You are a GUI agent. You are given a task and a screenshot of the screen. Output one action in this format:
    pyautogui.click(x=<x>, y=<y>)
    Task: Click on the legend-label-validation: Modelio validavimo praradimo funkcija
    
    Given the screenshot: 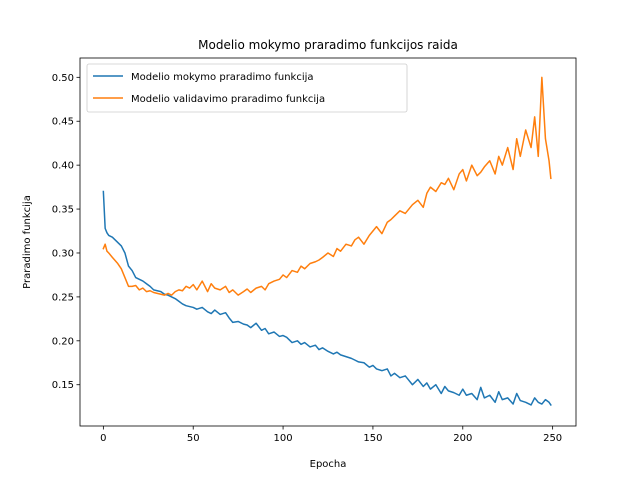 What is the action you would take?
    pyautogui.click(x=228, y=99)
    